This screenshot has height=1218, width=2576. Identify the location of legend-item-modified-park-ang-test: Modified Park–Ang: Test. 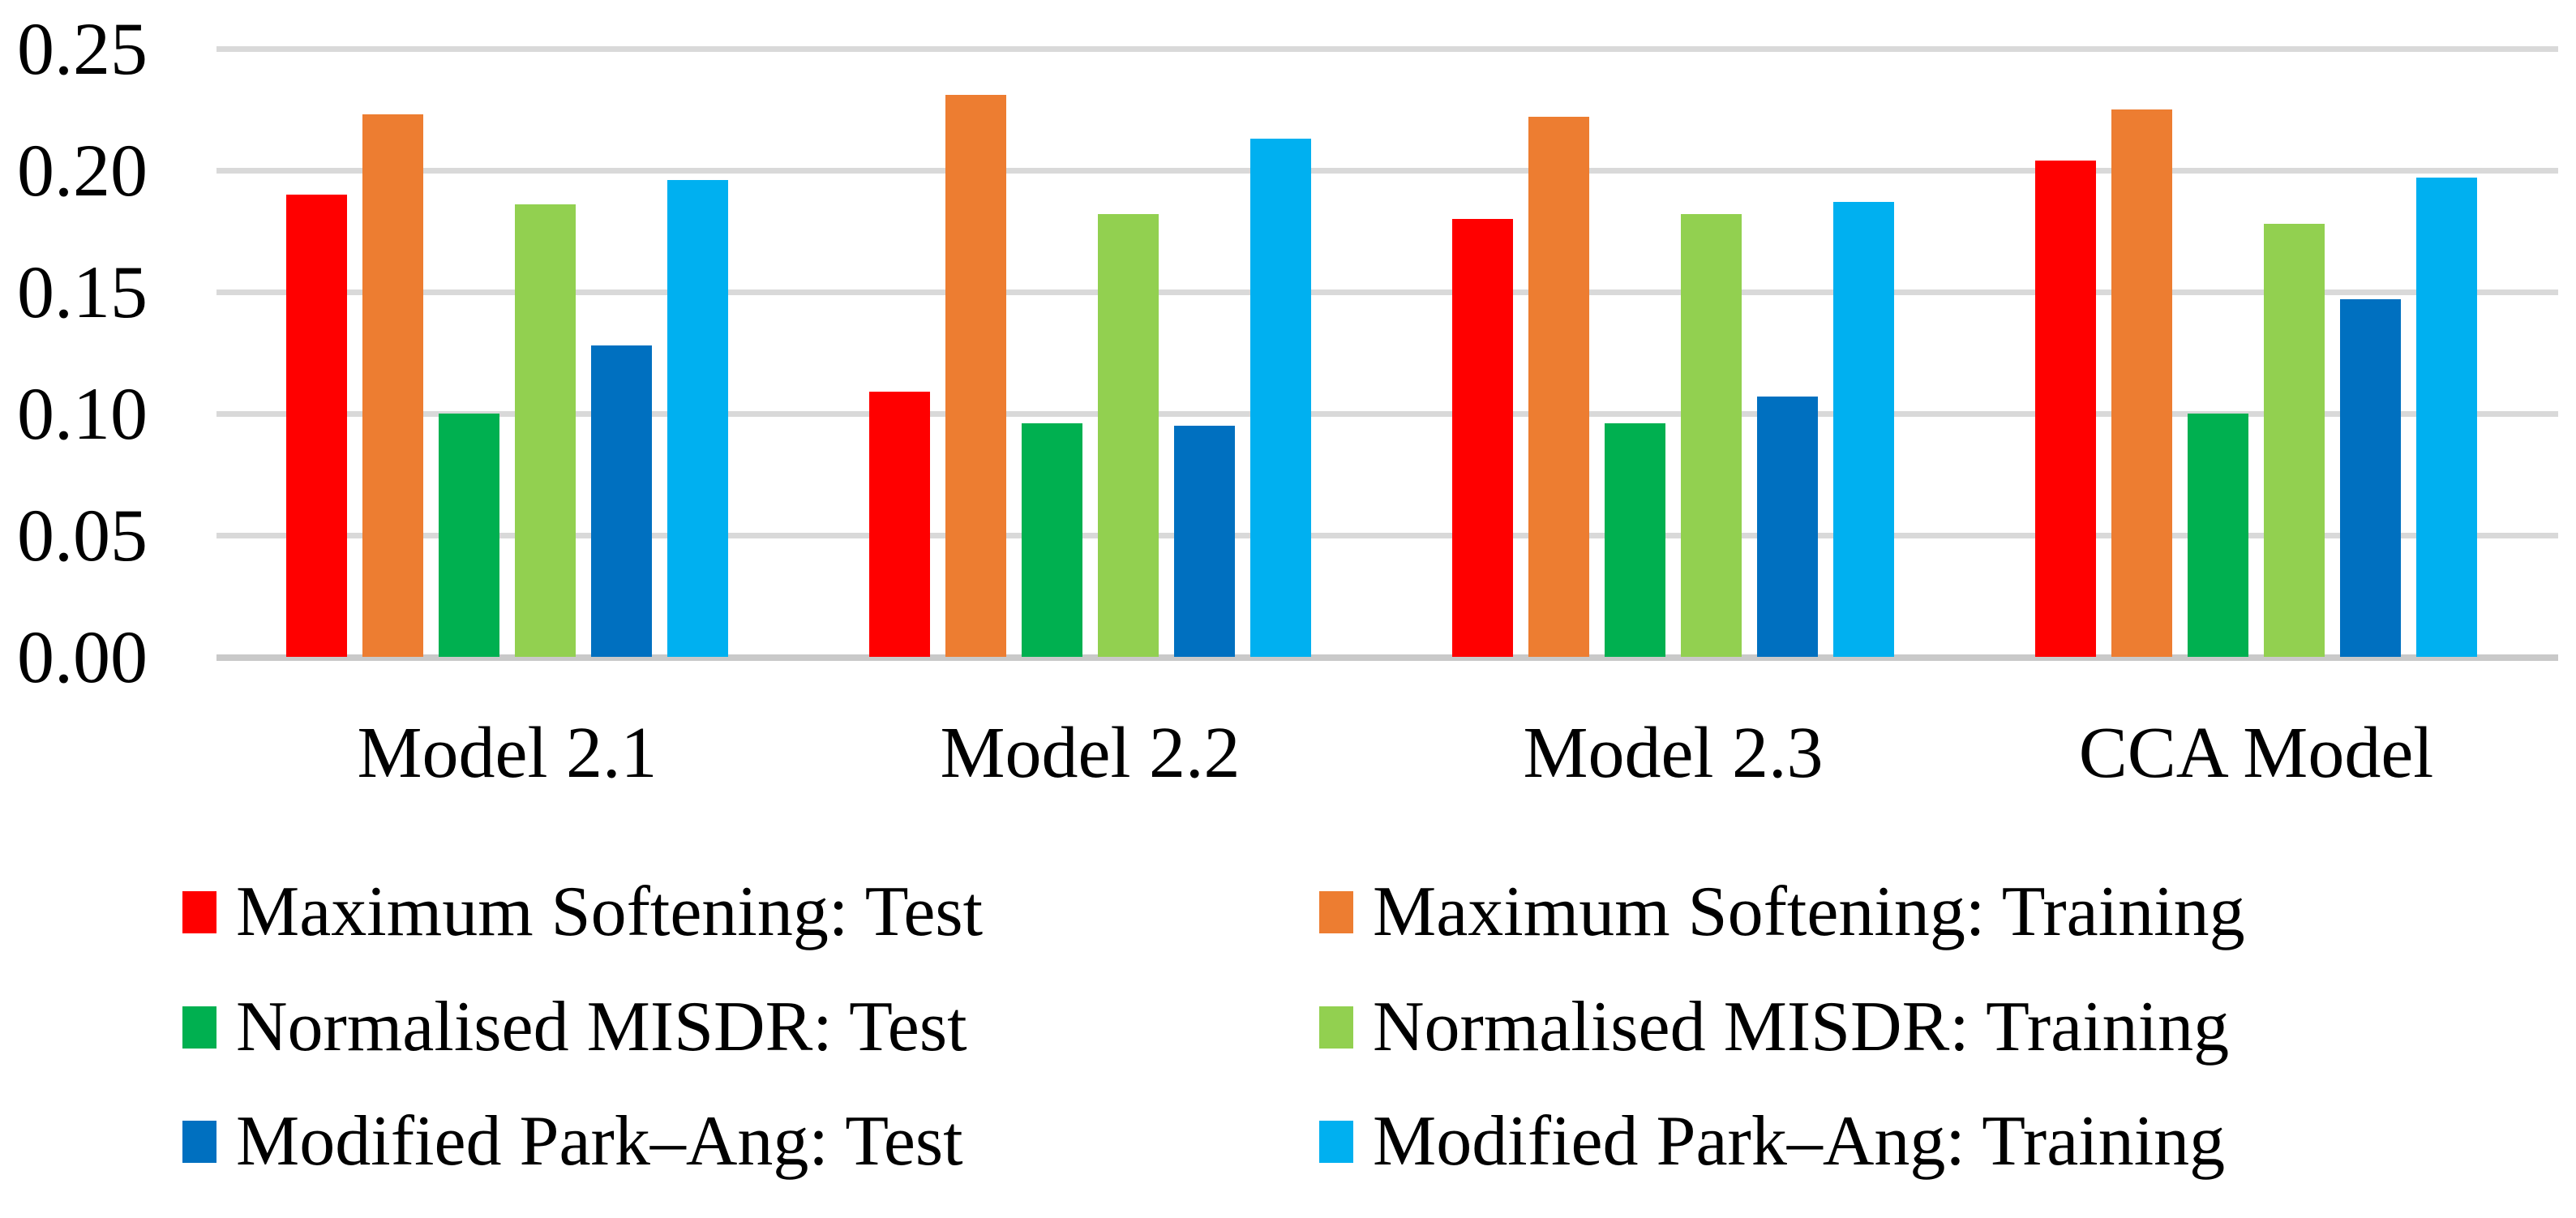
(572, 1141).